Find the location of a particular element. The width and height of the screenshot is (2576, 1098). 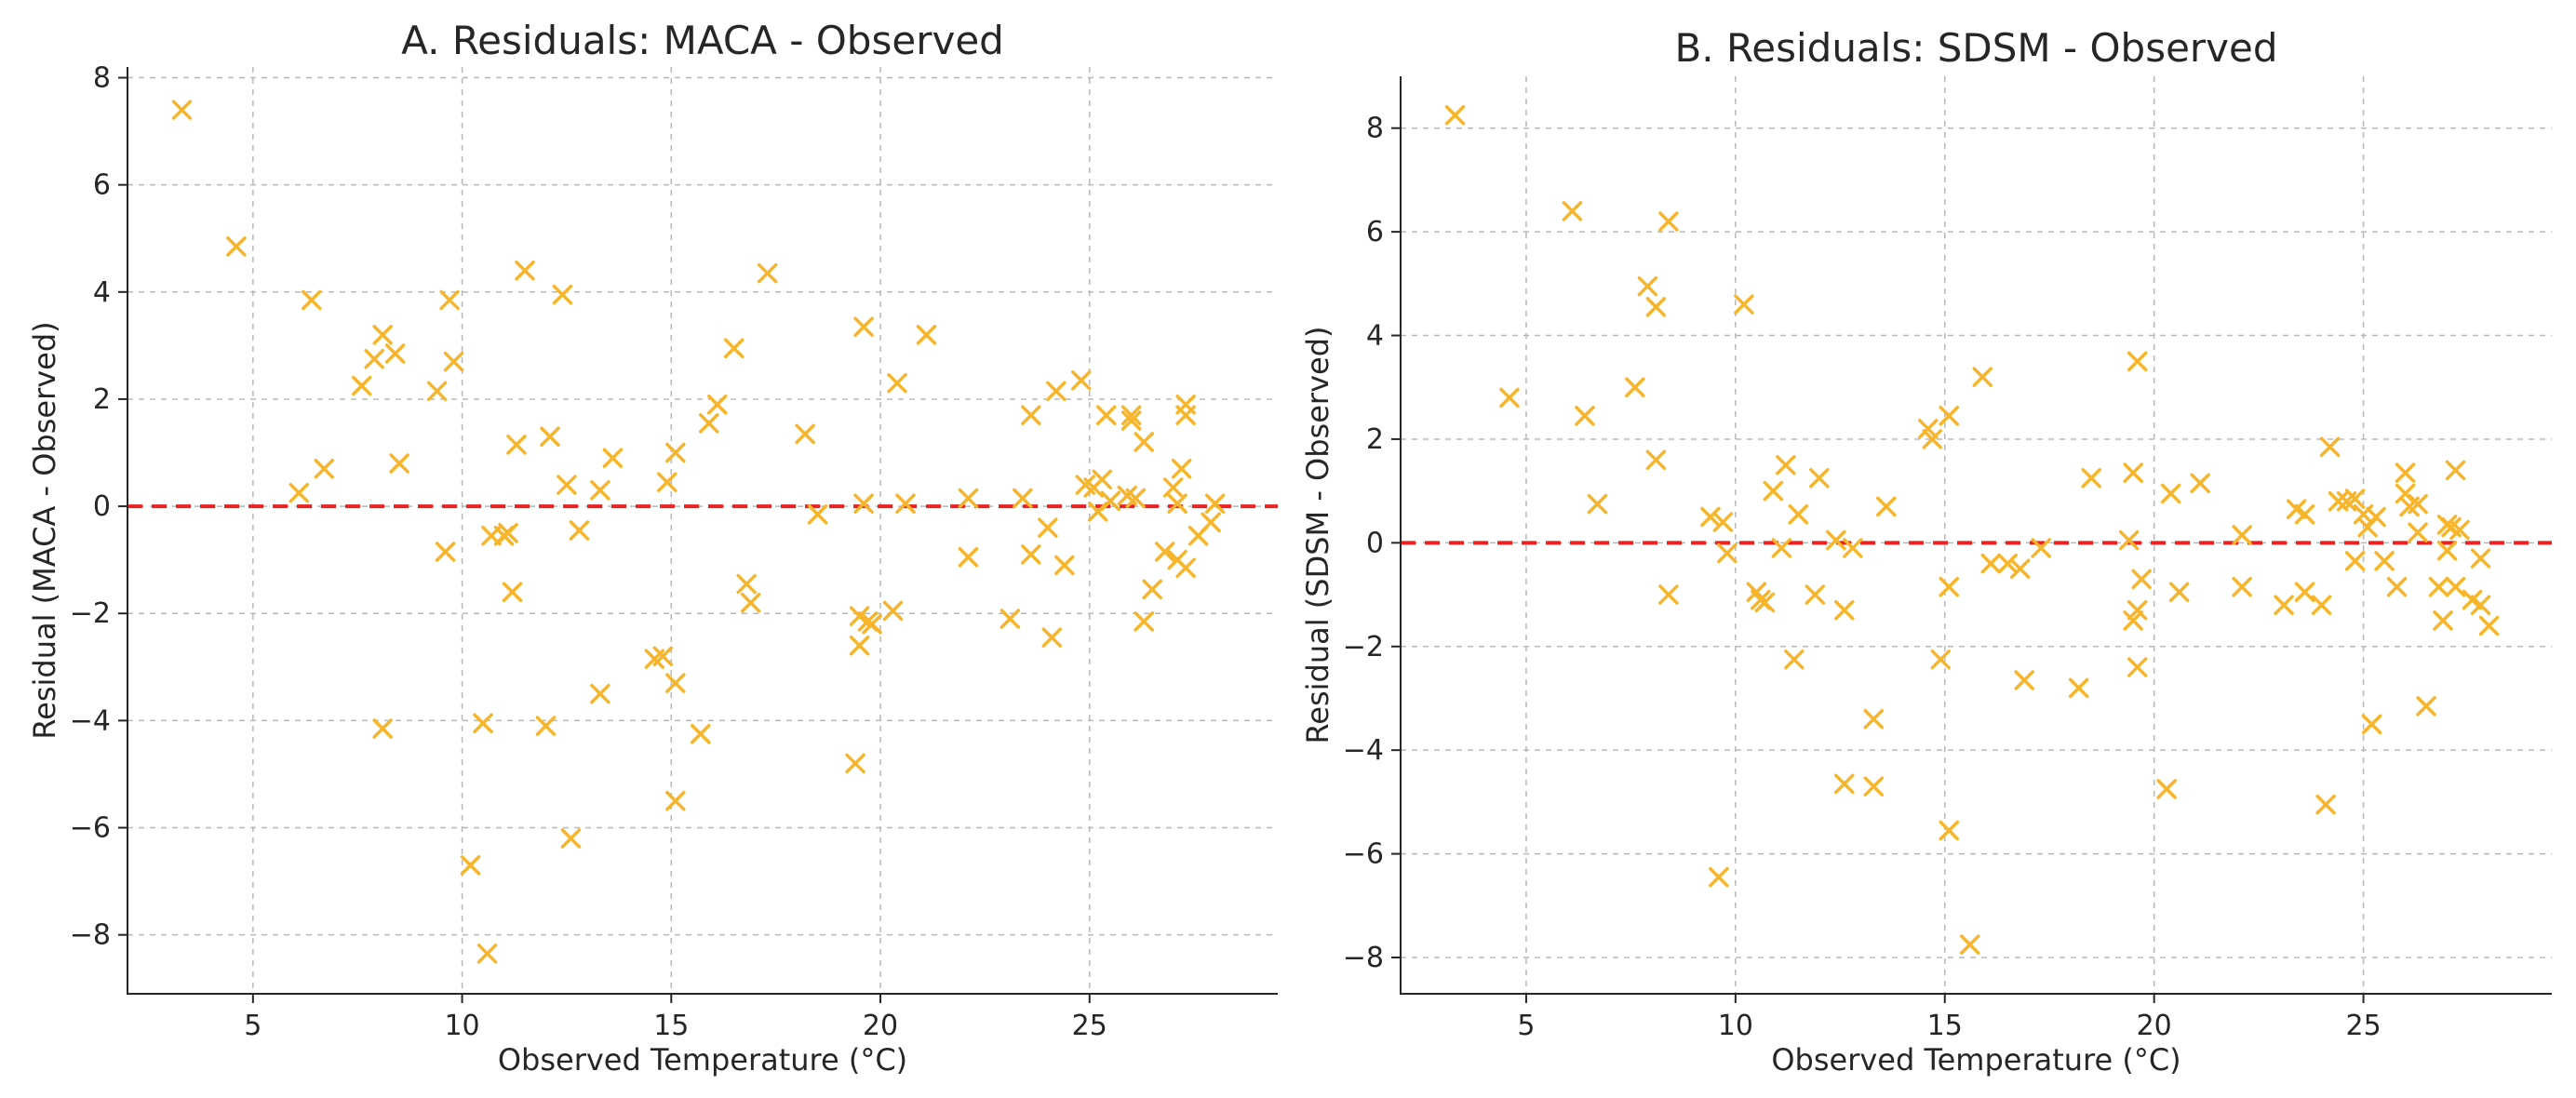

panel-a-x-tick-label-2: 15 is located at coordinates (671, 1026).